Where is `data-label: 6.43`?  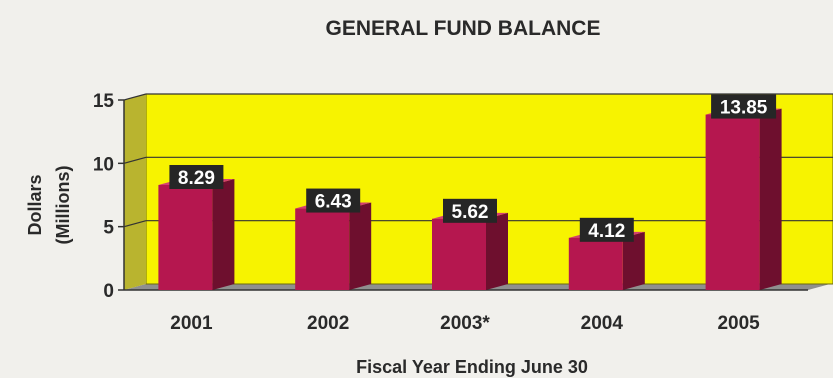
data-label: 6.43 is located at coordinates (333, 202).